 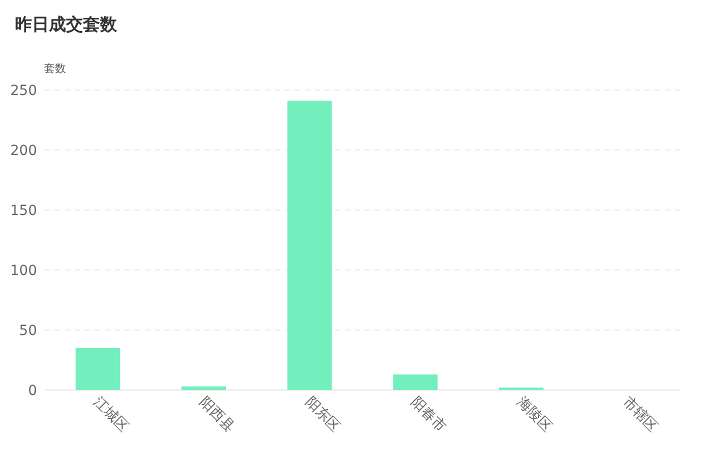 What do you see at coordinates (32, 391) in the screenshot?
I see `y-tick-label: 0` at bounding box center [32, 391].